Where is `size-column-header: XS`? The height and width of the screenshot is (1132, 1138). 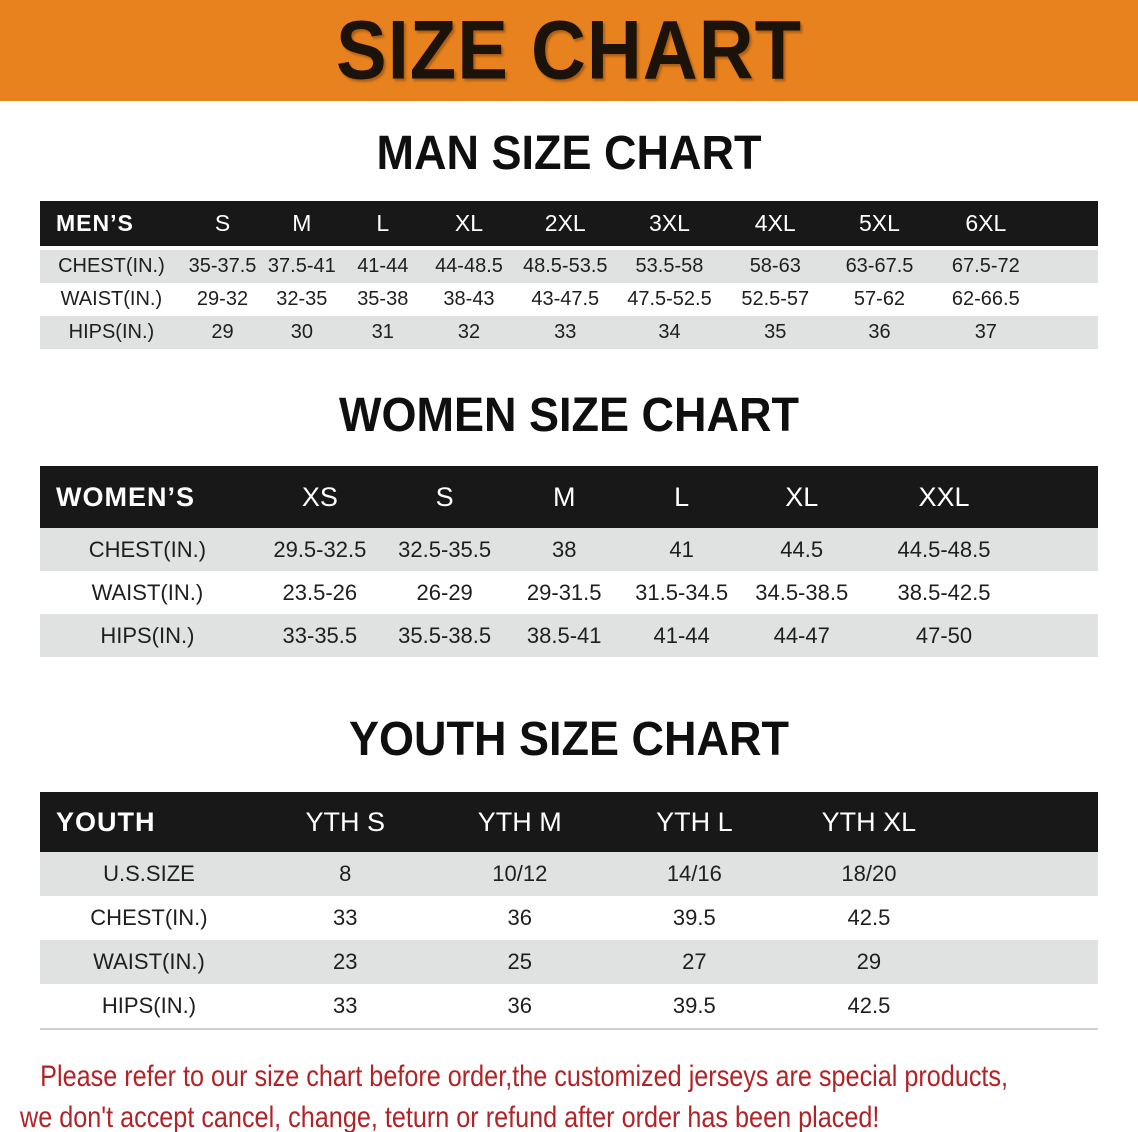 size-column-header: XS is located at coordinates (319, 497).